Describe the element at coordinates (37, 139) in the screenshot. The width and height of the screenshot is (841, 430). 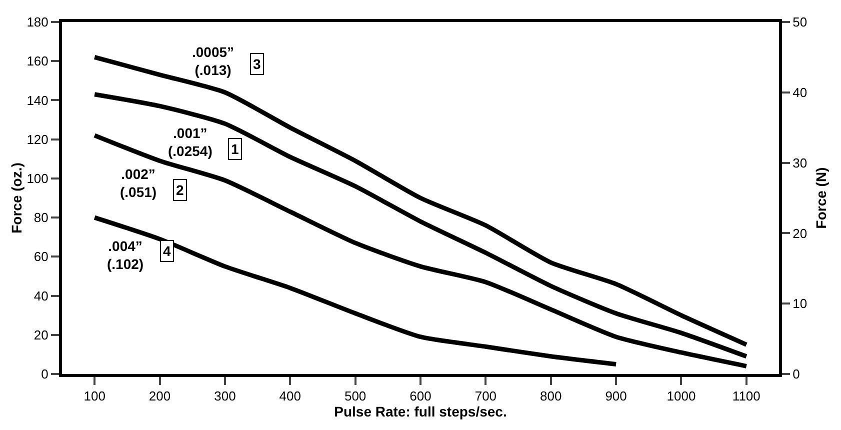
I see `y-tick-label: 120` at that location.